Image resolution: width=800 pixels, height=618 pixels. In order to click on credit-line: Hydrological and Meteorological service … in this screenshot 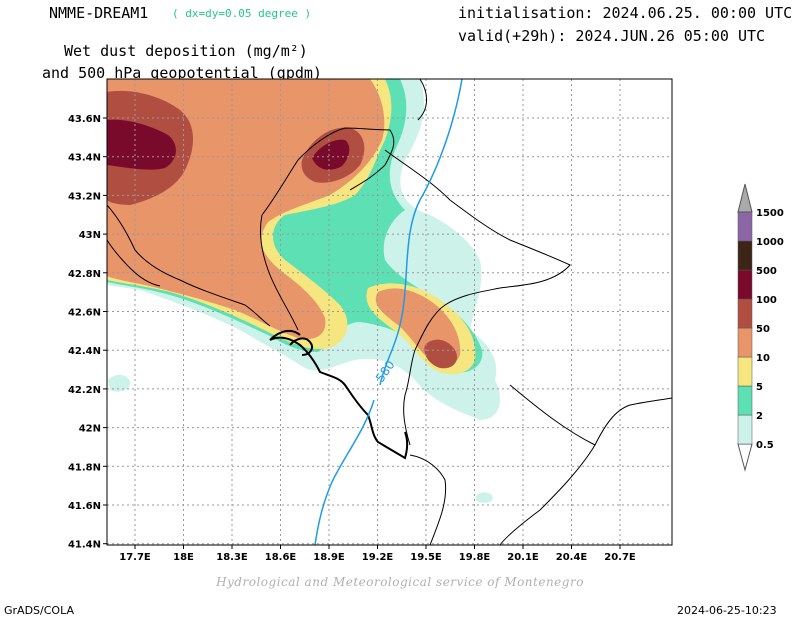, I will do `click(400, 582)`.